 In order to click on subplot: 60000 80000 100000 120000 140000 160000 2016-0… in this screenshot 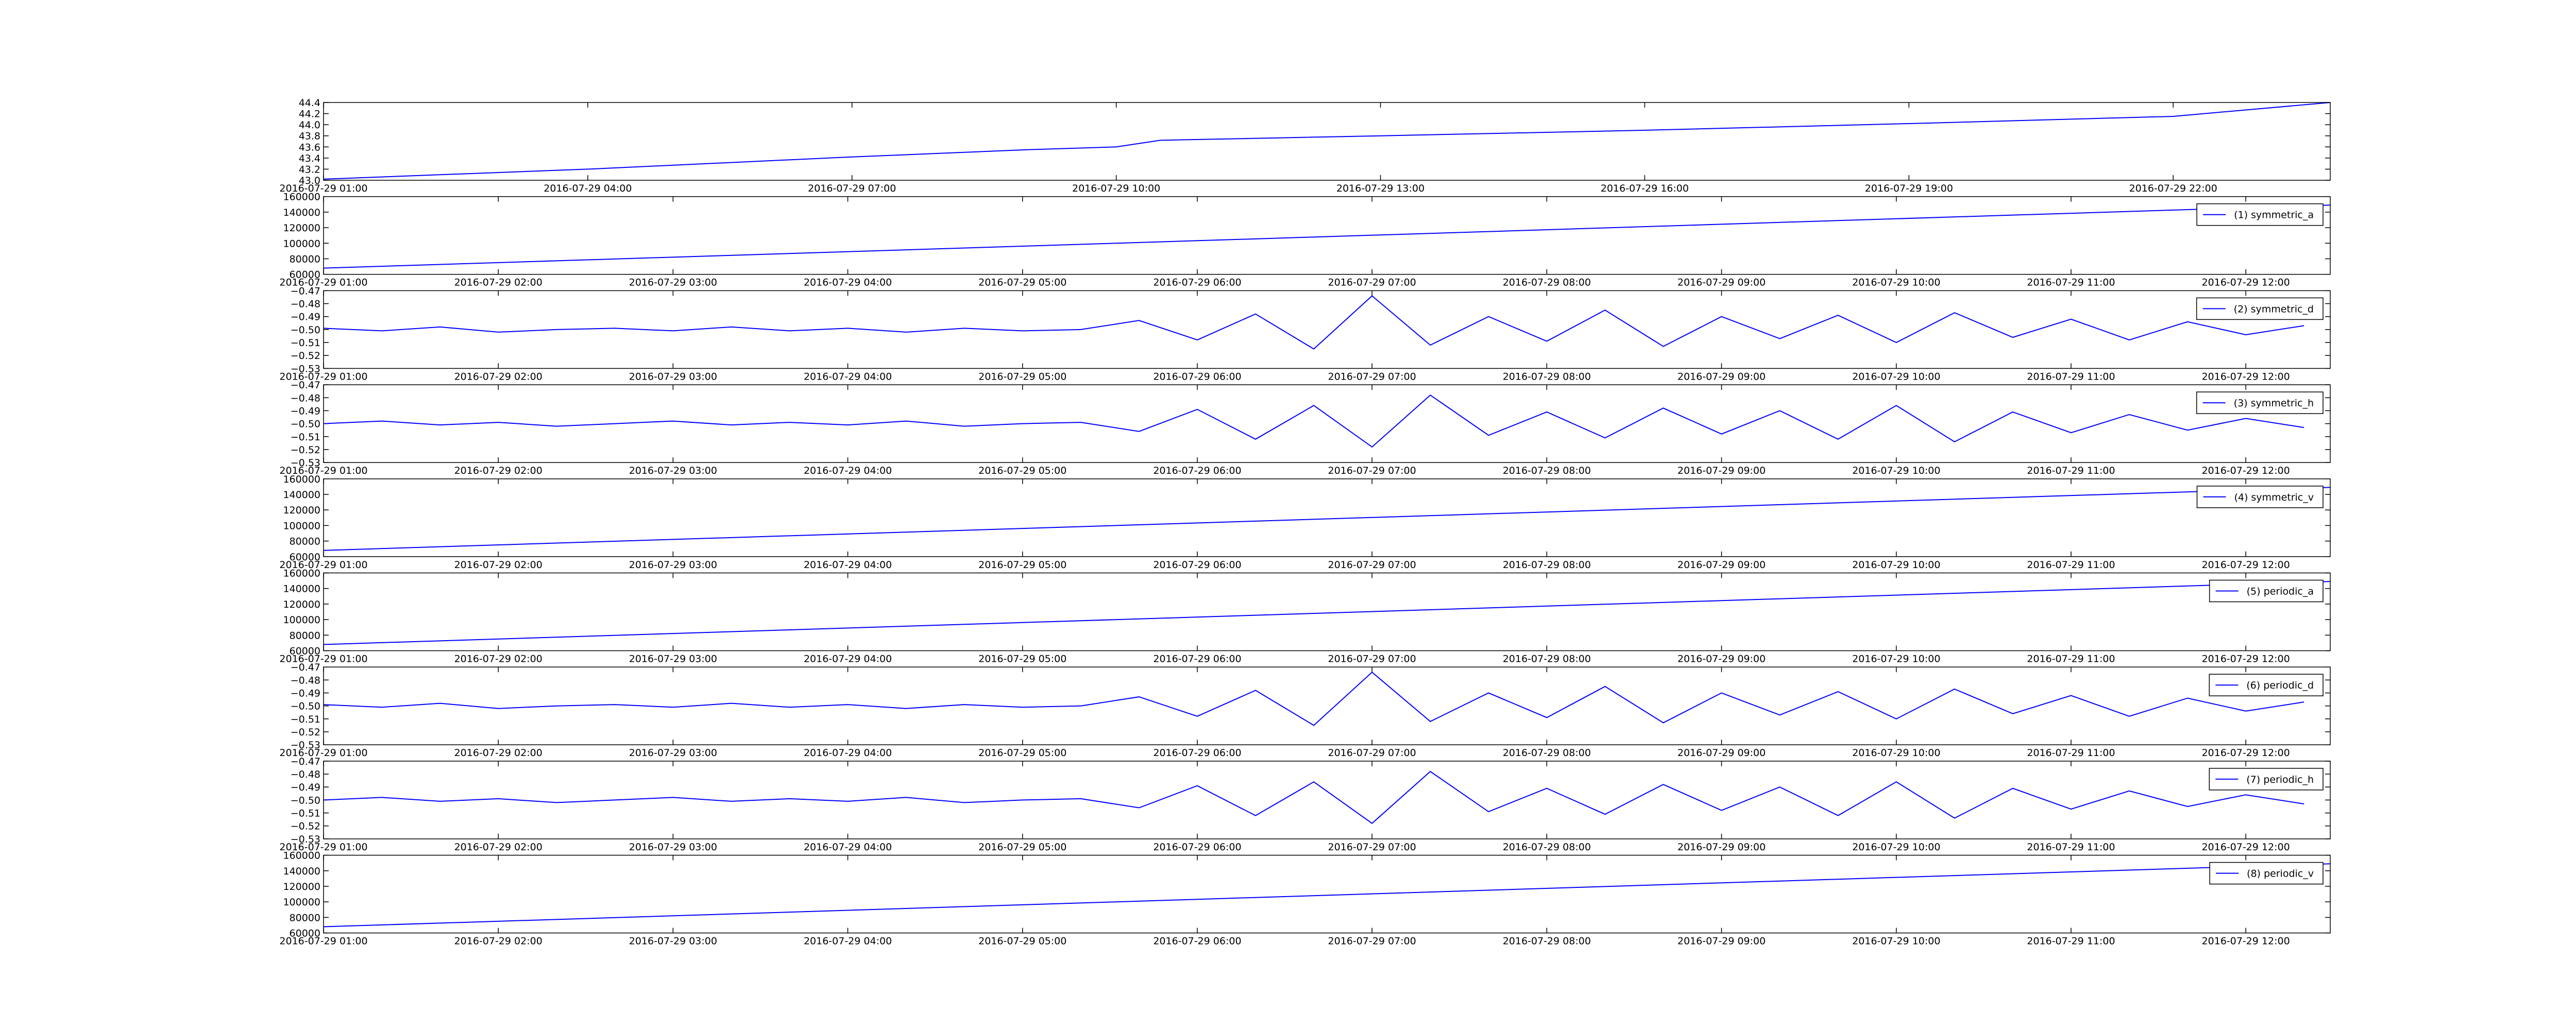, I will do `click(1305, 240)`.